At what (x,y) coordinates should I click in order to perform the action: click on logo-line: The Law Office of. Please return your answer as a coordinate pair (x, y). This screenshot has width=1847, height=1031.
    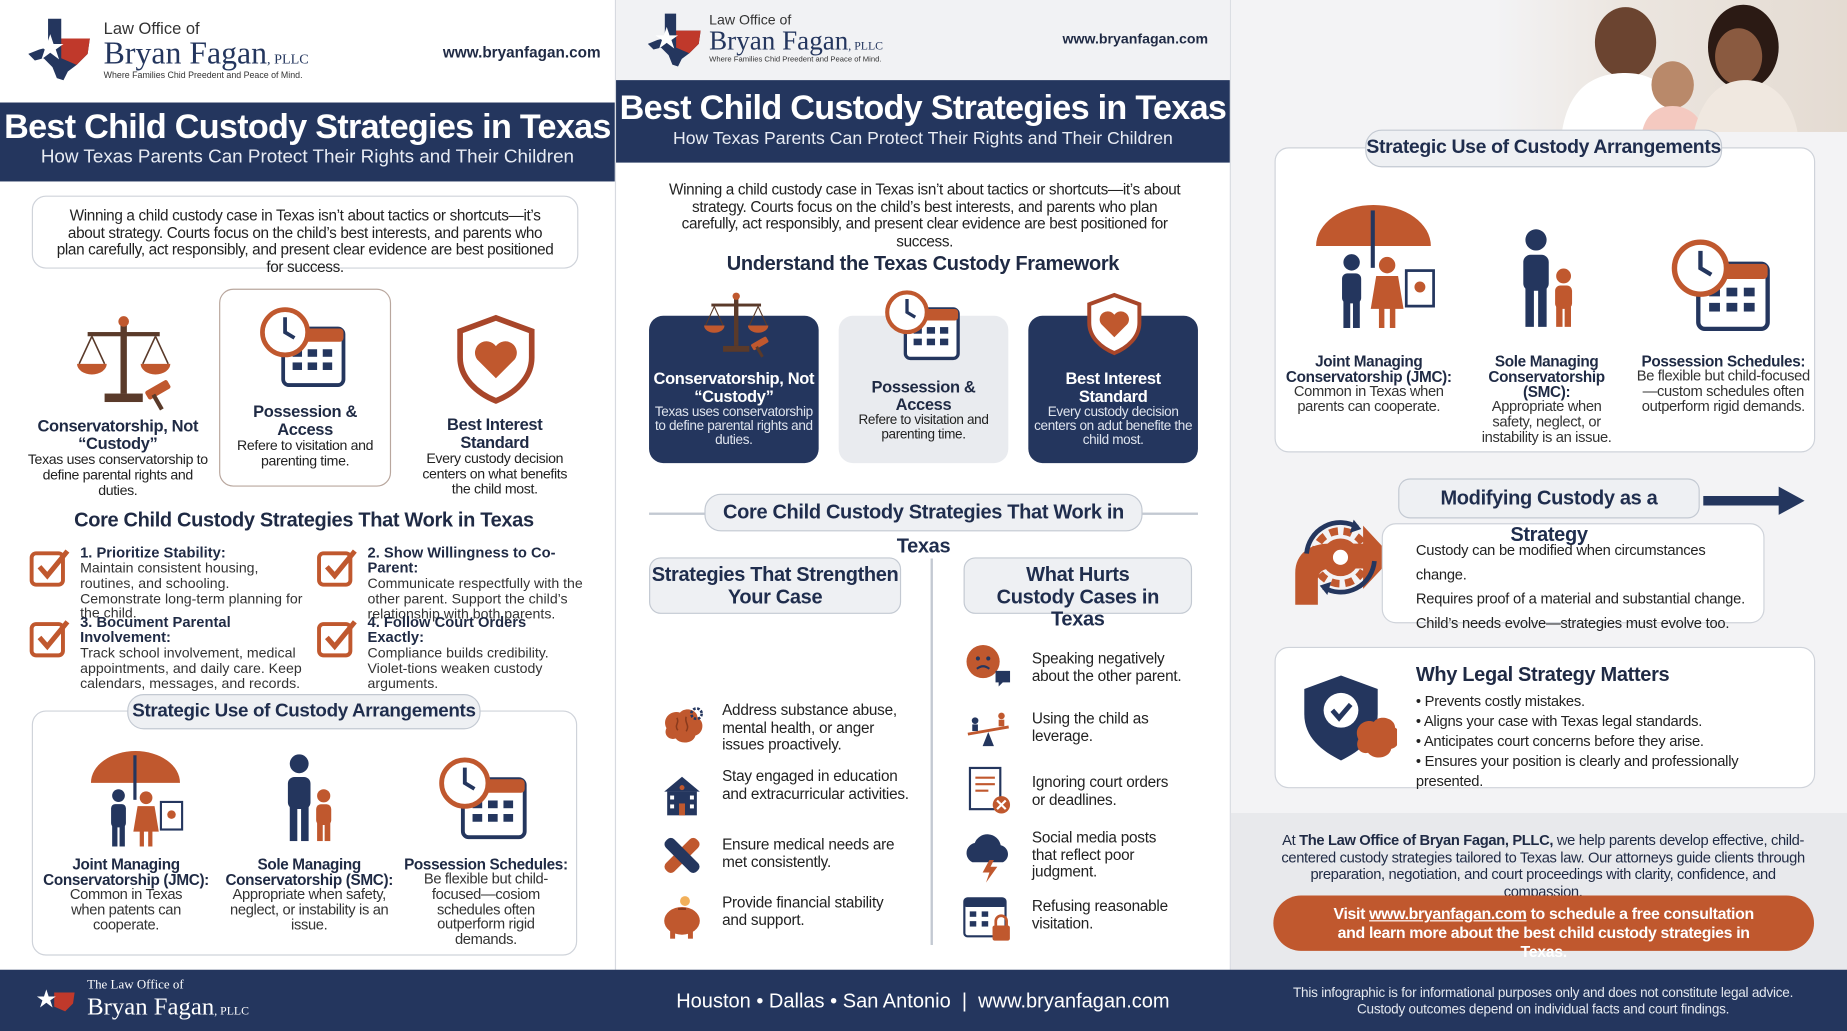
    Looking at the image, I should click on (135, 985).